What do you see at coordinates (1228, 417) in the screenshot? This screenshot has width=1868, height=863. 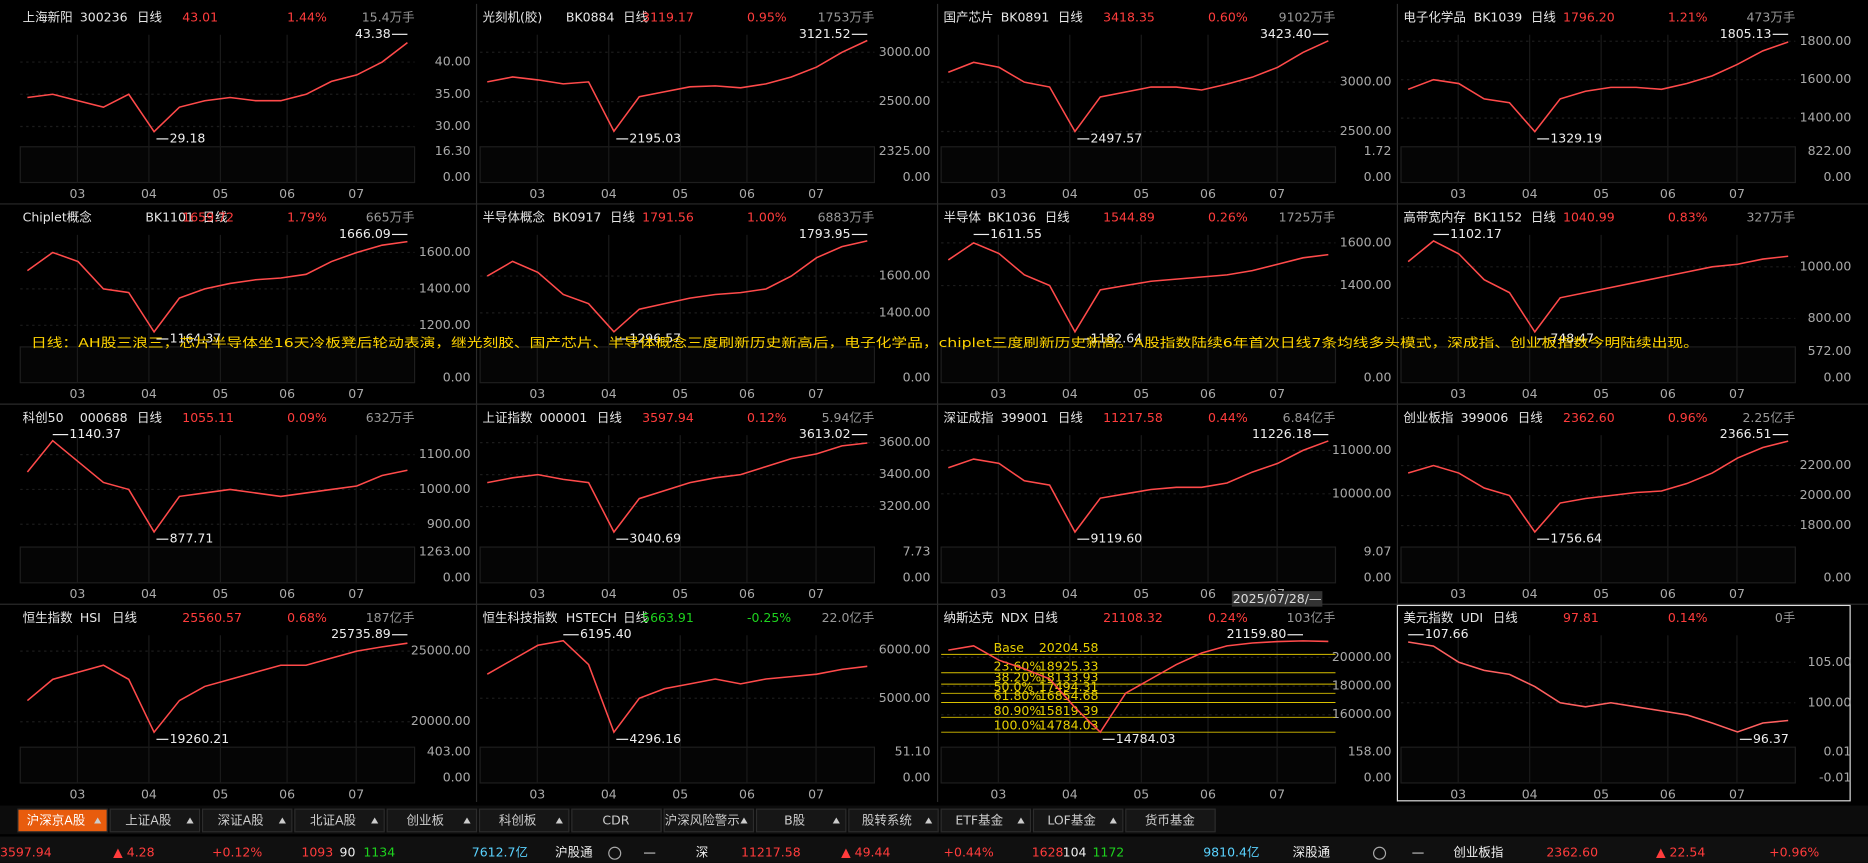 I see `panel-change: 0.44%` at bounding box center [1228, 417].